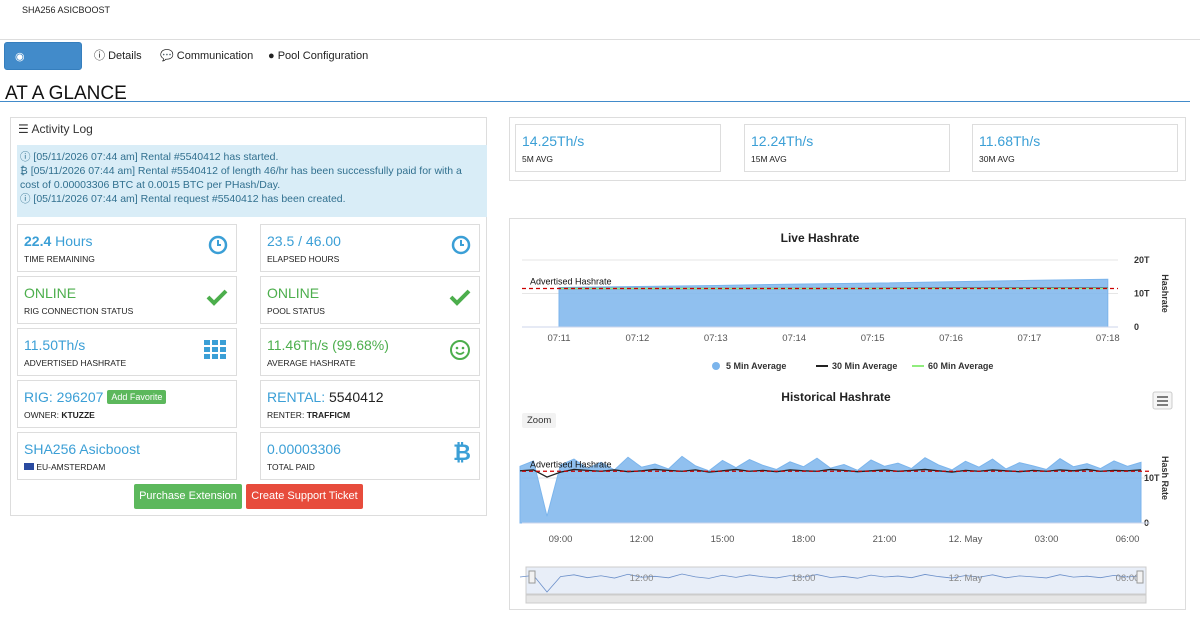 The height and width of the screenshot is (643, 1200). I want to click on renter: TRAFFICM, so click(328, 415).